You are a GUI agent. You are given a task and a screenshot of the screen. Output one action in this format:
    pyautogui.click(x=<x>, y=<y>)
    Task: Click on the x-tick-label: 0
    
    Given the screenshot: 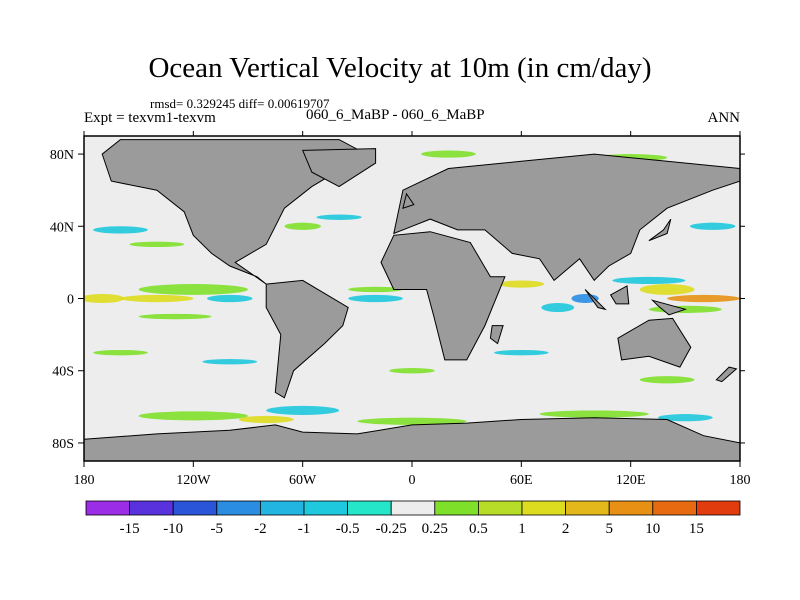 What is the action you would take?
    pyautogui.click(x=412, y=480)
    